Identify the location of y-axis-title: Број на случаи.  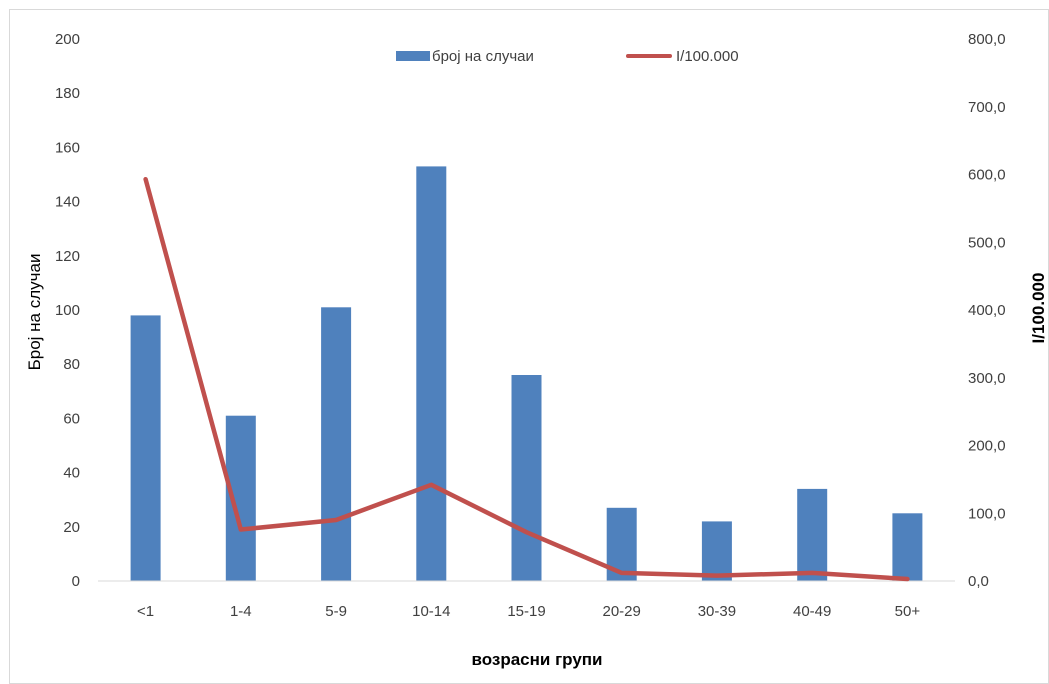
(34, 312).